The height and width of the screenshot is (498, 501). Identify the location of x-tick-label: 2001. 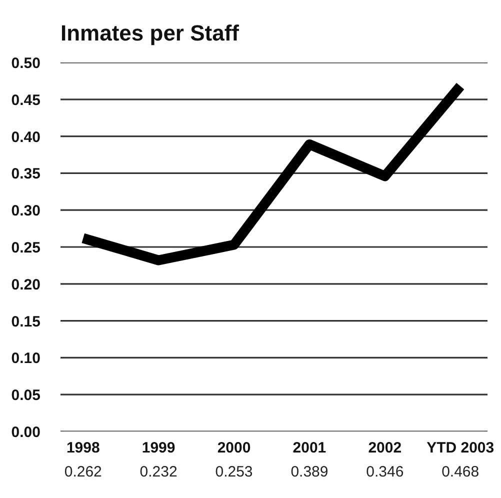
(309, 448).